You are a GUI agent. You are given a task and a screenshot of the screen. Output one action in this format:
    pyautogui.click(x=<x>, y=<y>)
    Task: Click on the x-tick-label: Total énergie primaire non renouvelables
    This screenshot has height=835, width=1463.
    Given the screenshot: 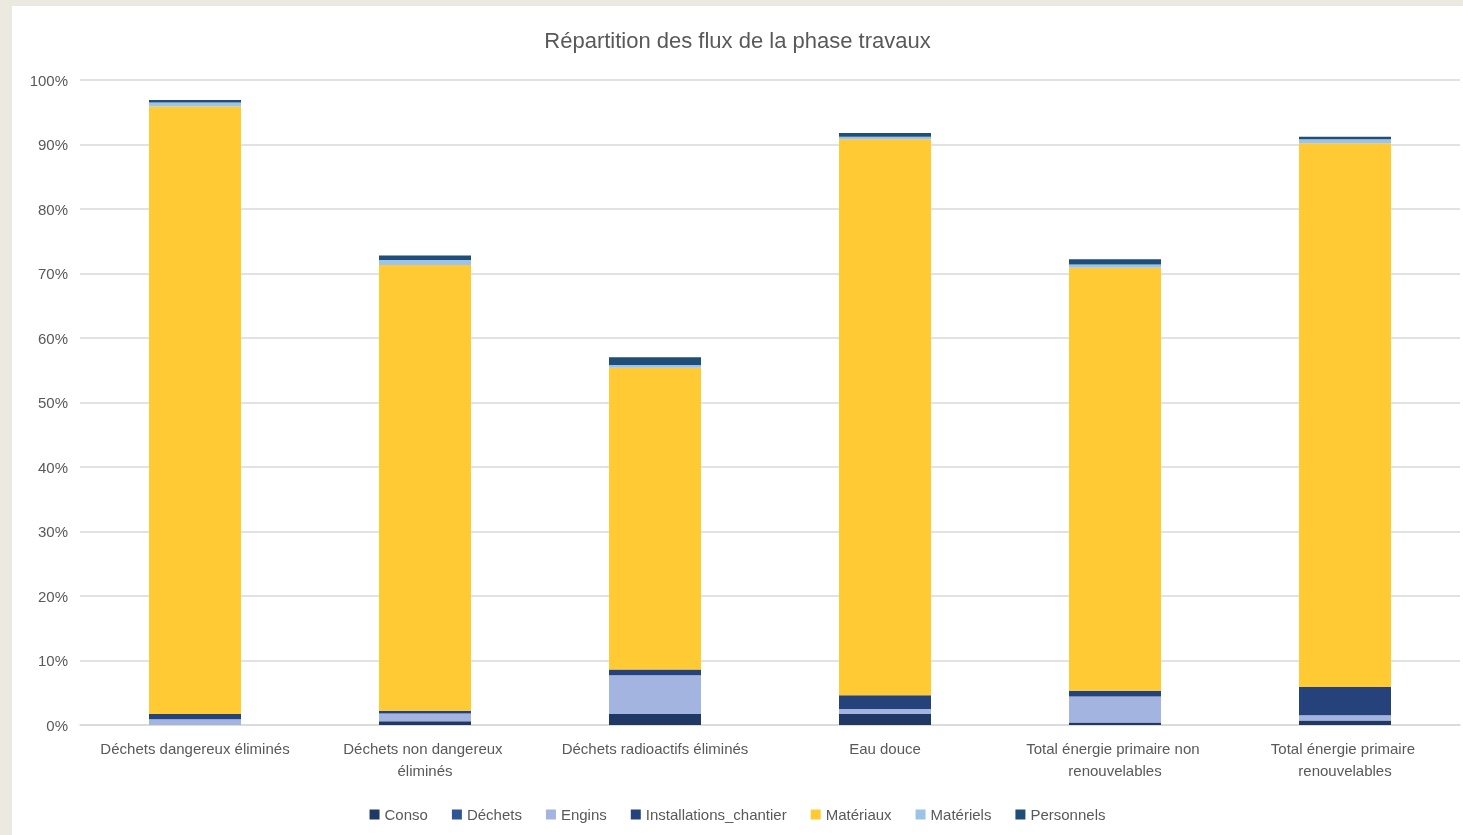 What is the action you would take?
    pyautogui.click(x=1115, y=759)
    